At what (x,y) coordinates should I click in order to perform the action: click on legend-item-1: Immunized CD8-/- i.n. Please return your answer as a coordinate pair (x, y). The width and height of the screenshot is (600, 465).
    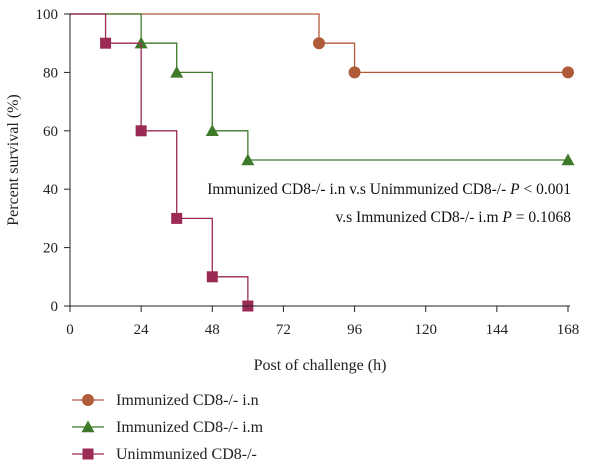
    Looking at the image, I should click on (165, 400).